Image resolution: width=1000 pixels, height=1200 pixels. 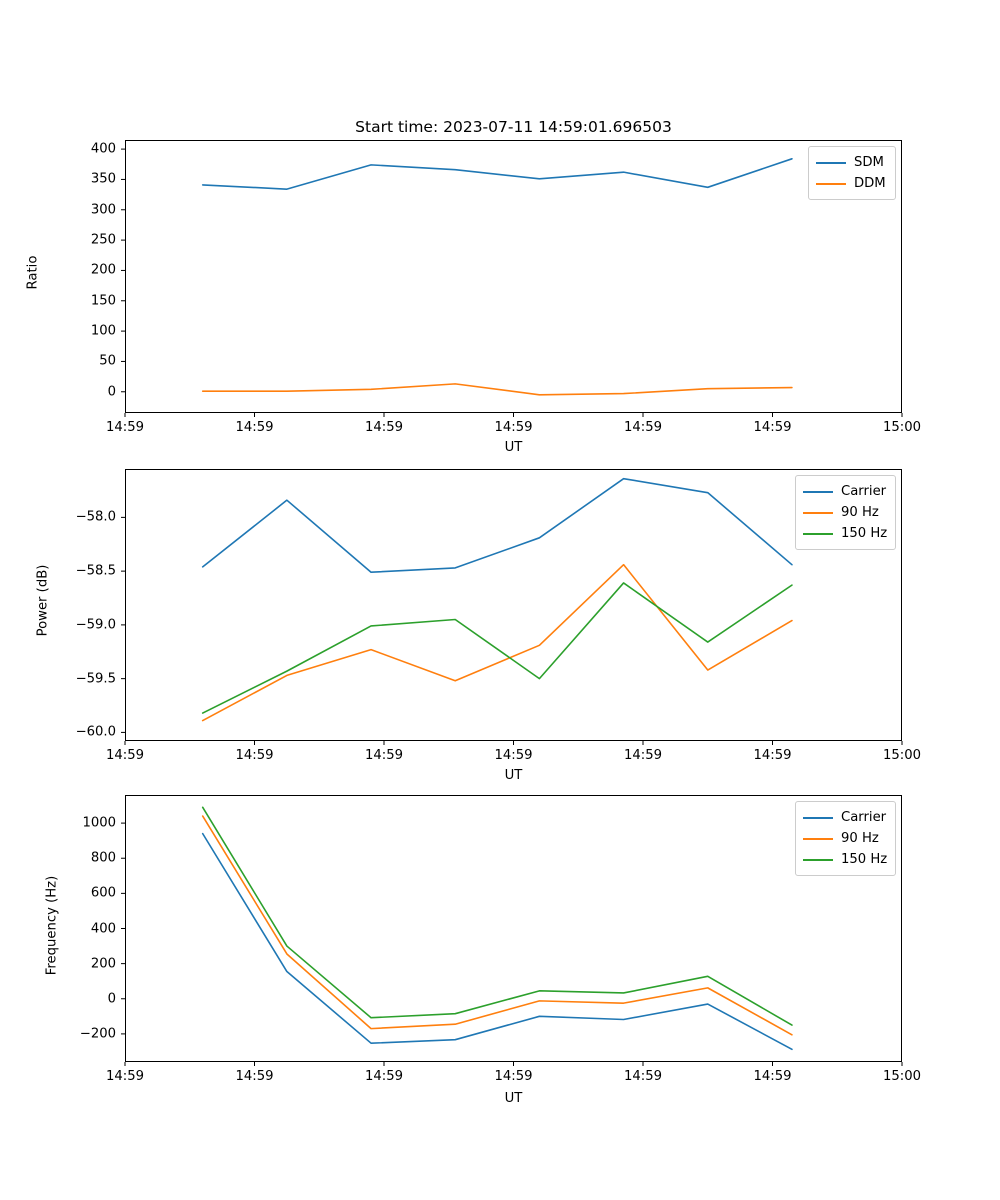 I want to click on x-axis-label-ut-1: UT, so click(x=513, y=447).